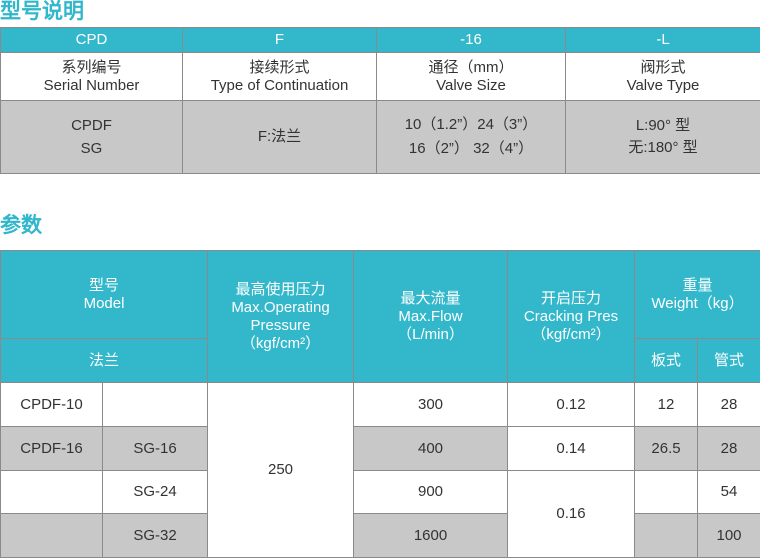  I want to click on header-en: Pressure, so click(280, 326).